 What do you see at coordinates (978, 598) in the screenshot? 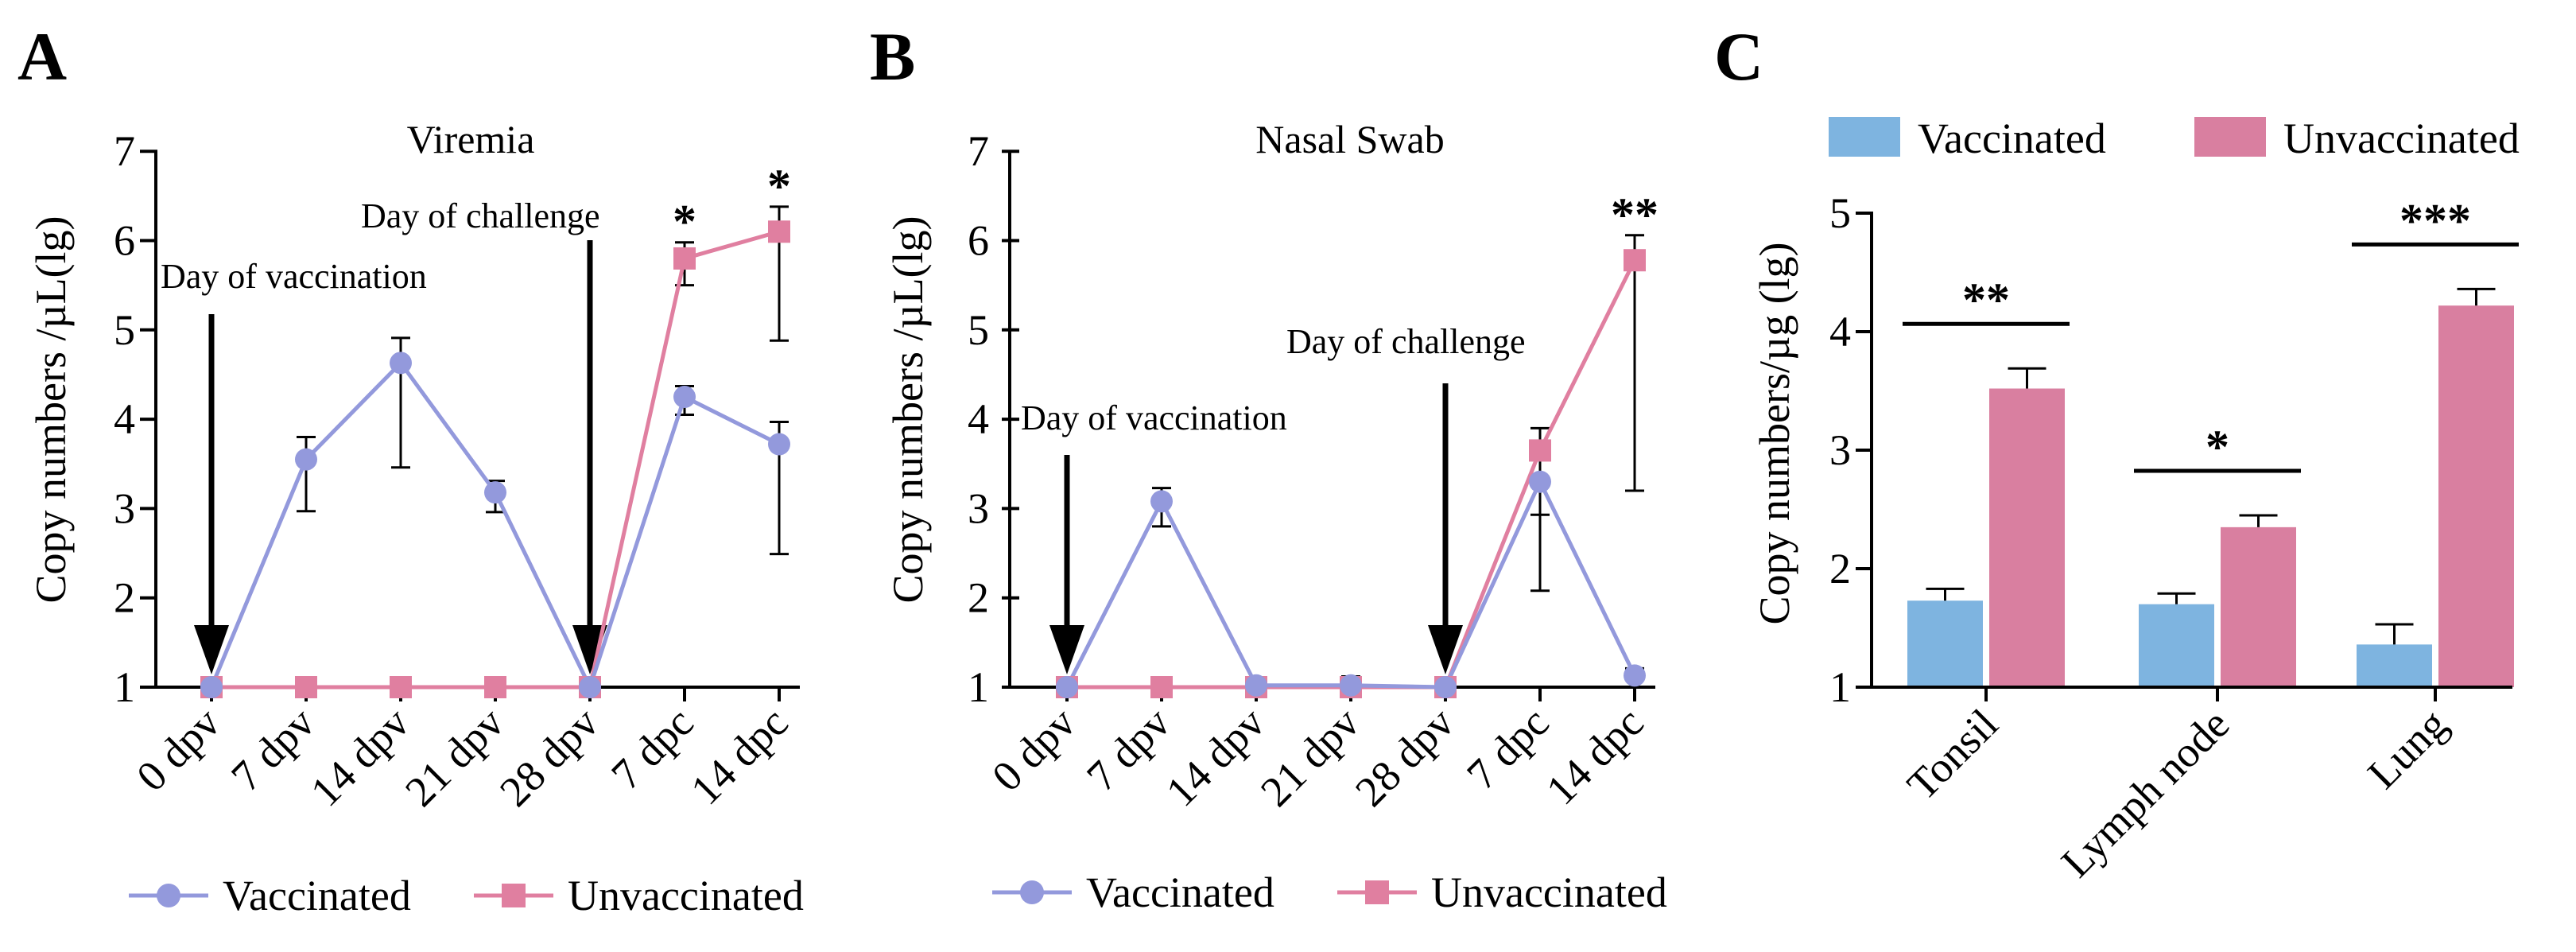
I see `panel-b-y-tick-label: 2` at bounding box center [978, 598].